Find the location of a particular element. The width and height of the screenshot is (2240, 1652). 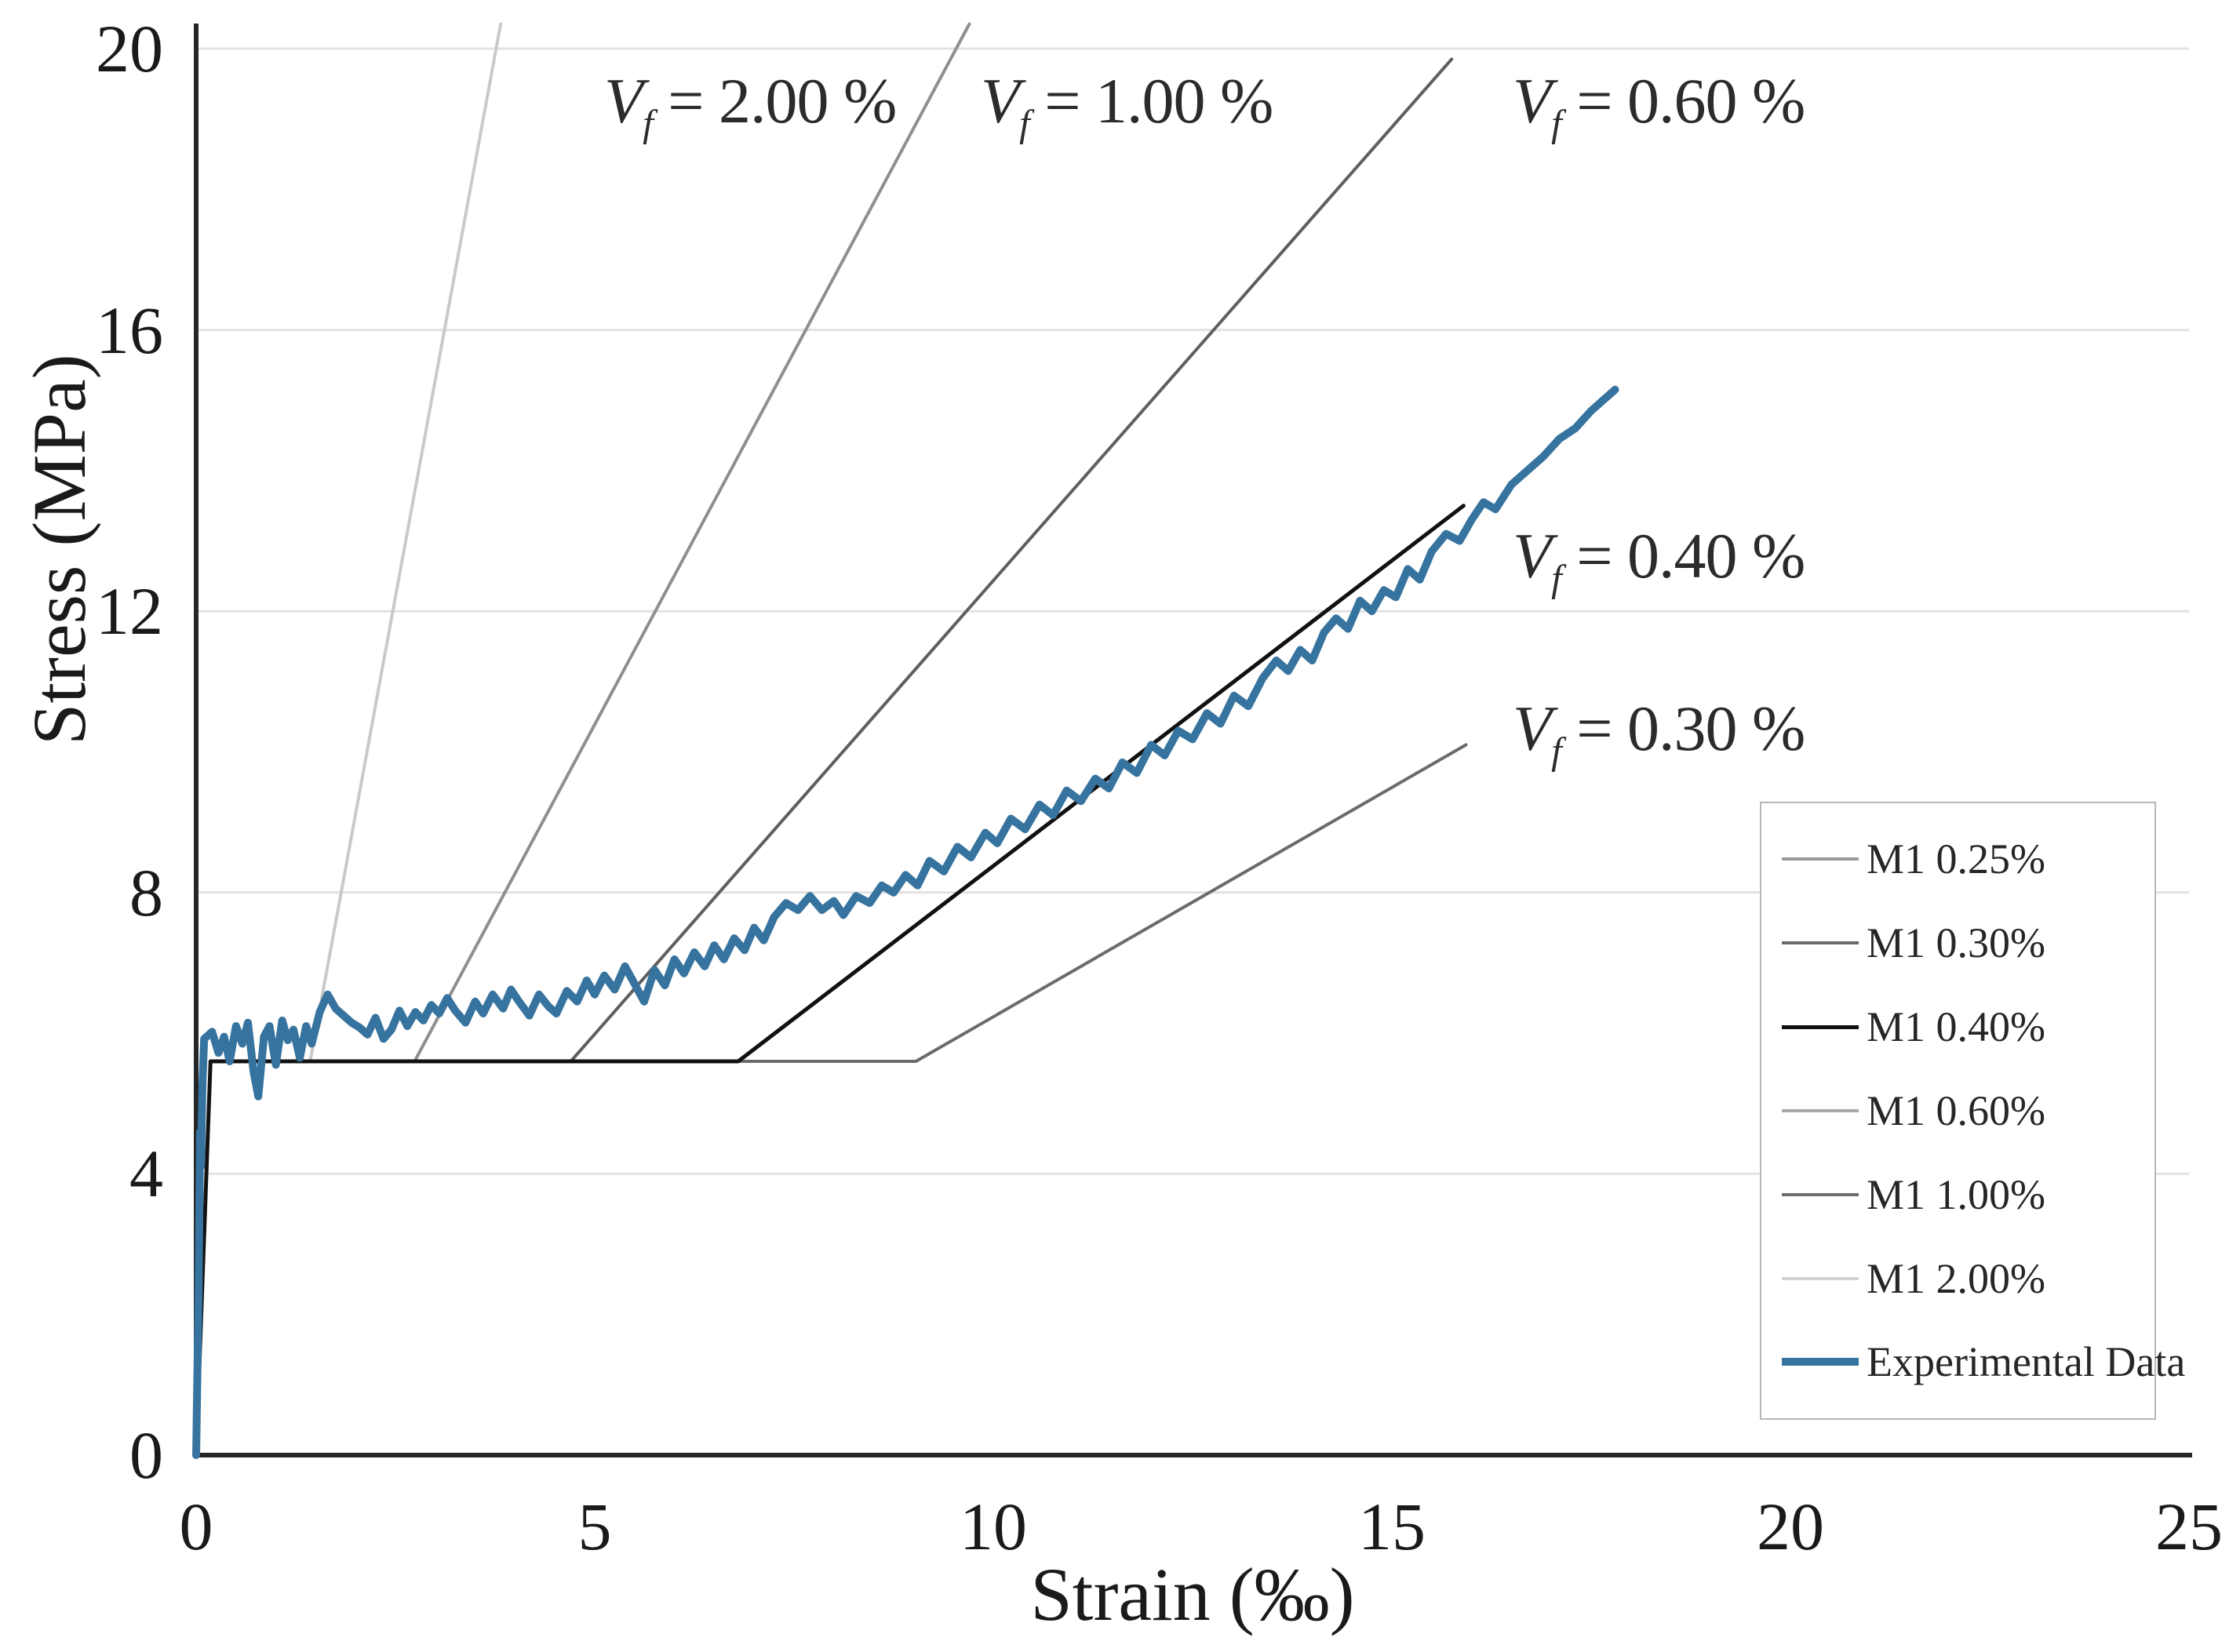

y-tick-label-8: 8 is located at coordinates (146, 892).